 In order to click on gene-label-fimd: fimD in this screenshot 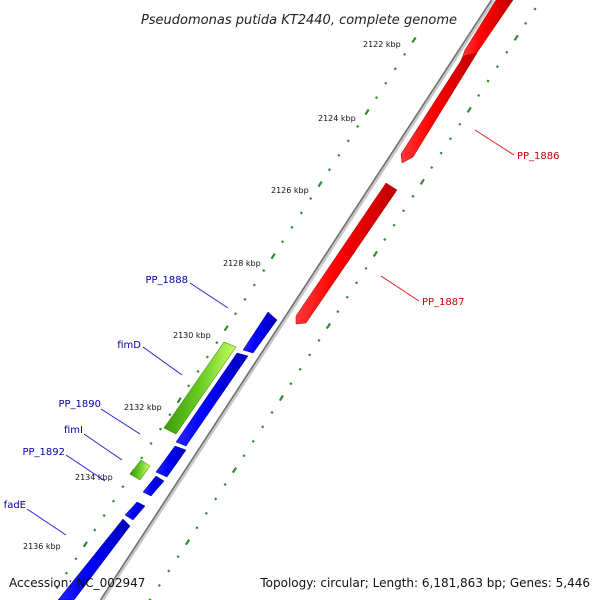, I will do `click(129, 345)`.